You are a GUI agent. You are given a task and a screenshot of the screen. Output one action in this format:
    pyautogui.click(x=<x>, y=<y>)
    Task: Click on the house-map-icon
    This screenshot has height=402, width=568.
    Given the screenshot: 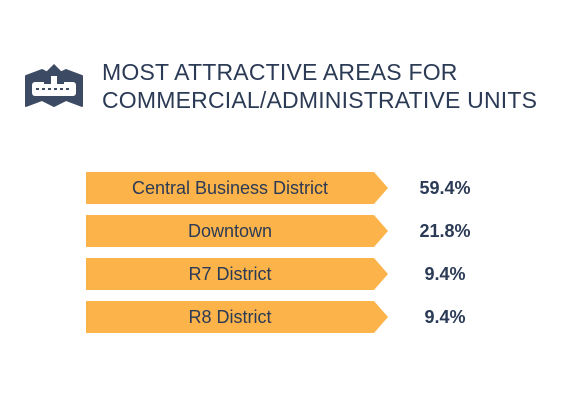 What is the action you would take?
    pyautogui.click(x=54, y=85)
    